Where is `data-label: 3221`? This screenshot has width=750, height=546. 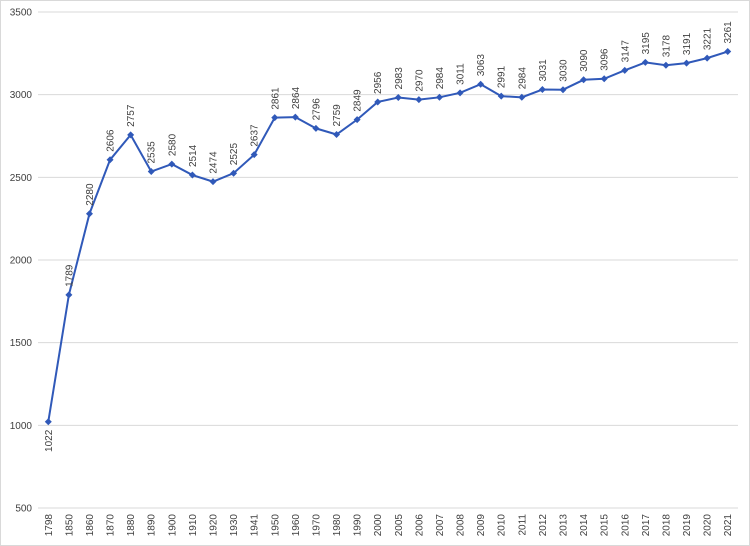
data-label: 3221 is located at coordinates (708, 38).